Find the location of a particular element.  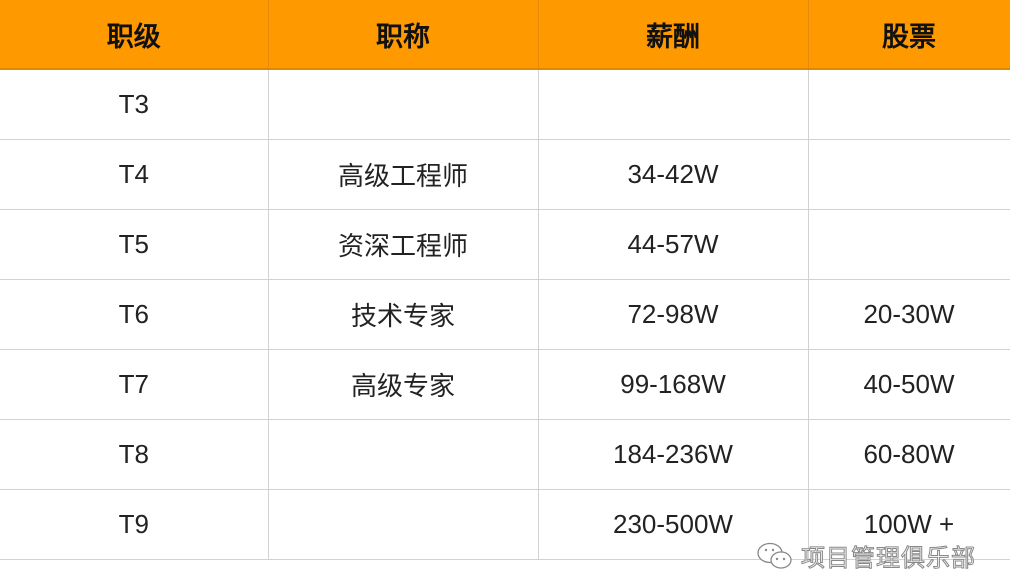

table-row: T7 高级专家 99-168W 40-50W is located at coordinates (505, 384).